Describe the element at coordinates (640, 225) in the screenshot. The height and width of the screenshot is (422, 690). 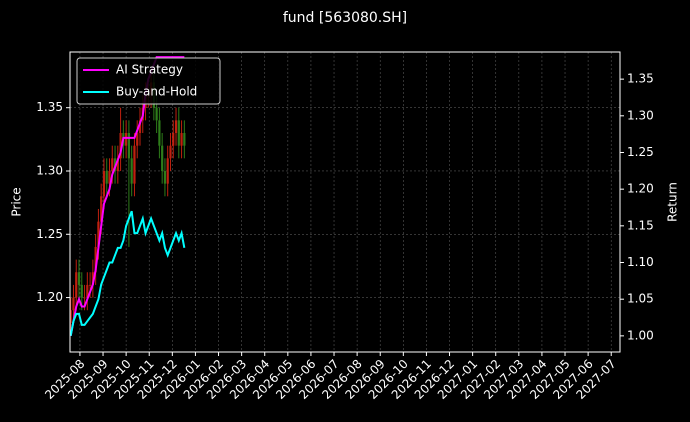
I see `y2-tick-label: 1.15` at that location.